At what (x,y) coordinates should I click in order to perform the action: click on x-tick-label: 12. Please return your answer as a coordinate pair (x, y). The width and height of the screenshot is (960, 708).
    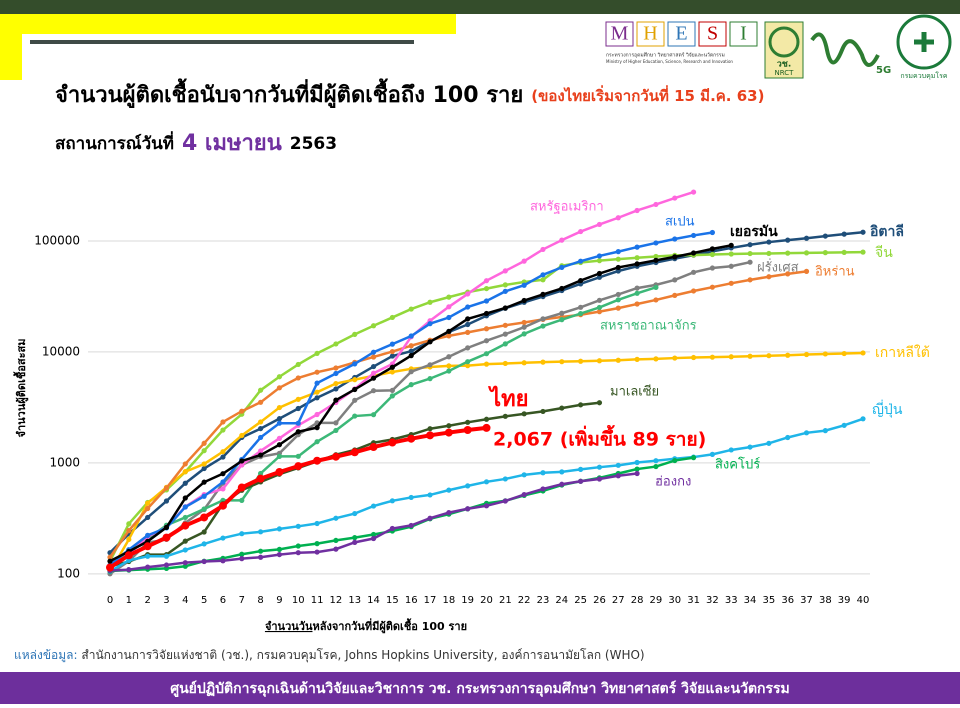
    Looking at the image, I should click on (336, 600).